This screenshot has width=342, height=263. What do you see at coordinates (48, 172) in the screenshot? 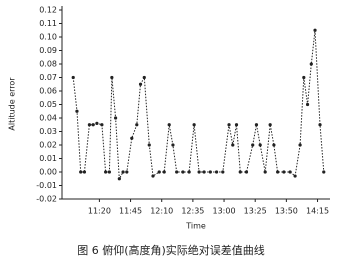
I see `y-tick-label: 0.00` at bounding box center [48, 172].